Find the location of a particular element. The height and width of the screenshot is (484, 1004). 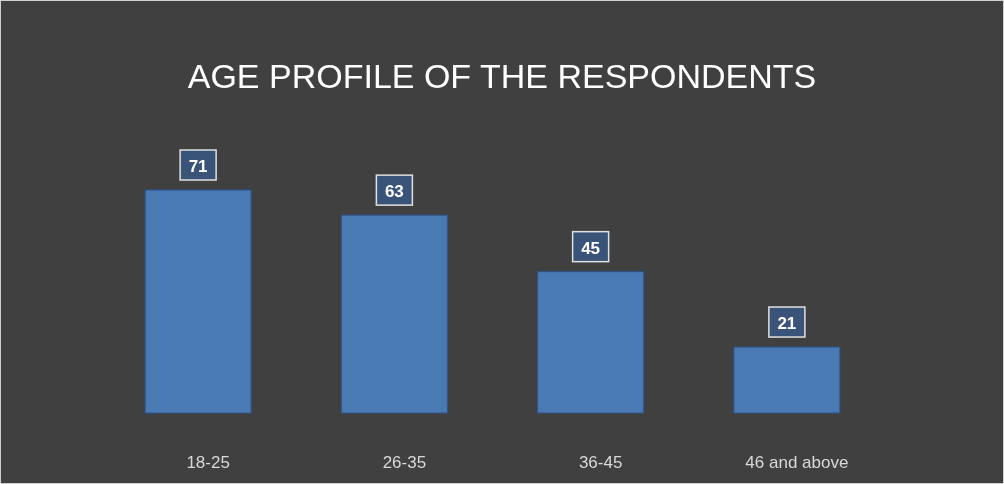

data-label: 63 is located at coordinates (394, 192).